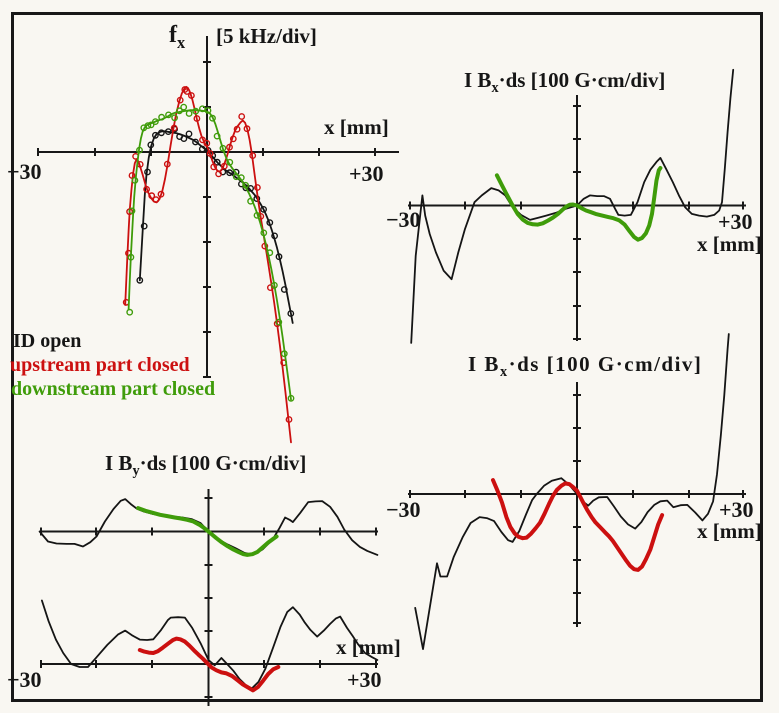 This screenshot has width=779, height=713. Describe the element at coordinates (24, 171) in the screenshot. I see `fx-xmin-tick-label: −30` at that location.